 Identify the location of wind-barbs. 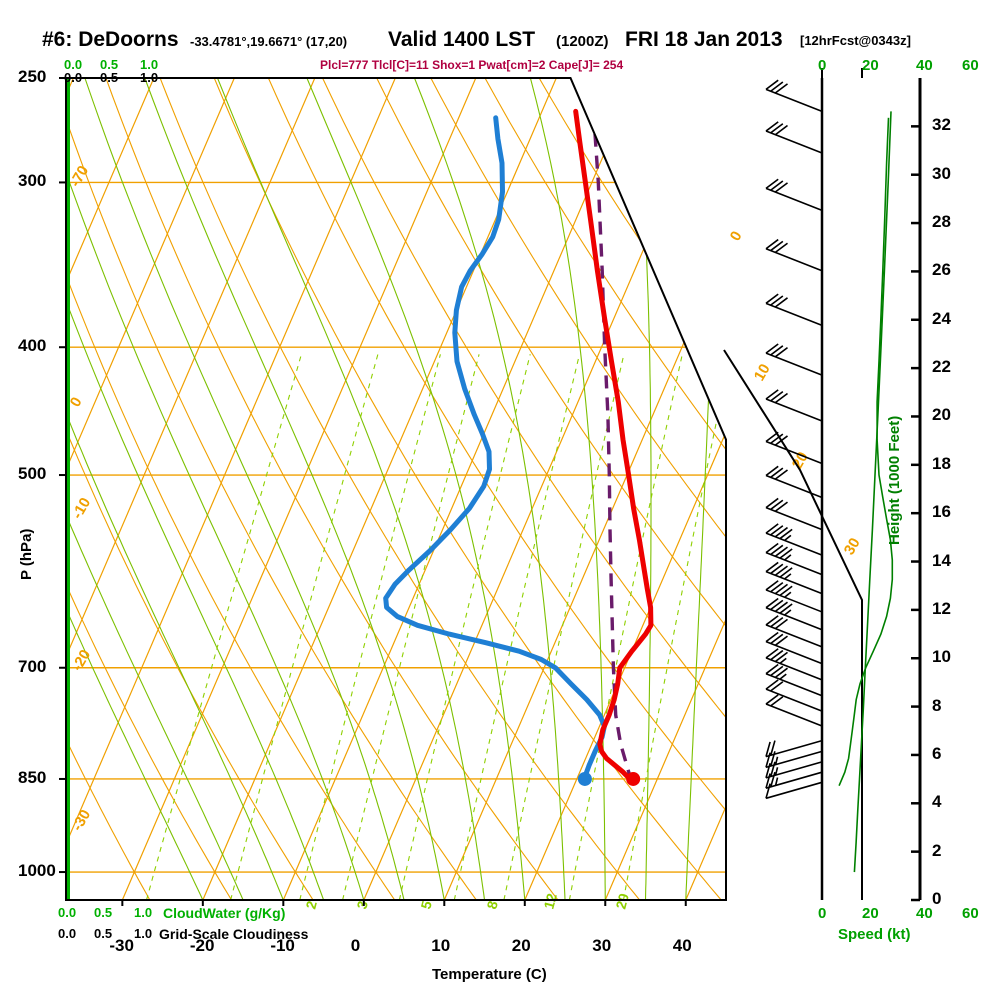
(794, 439).